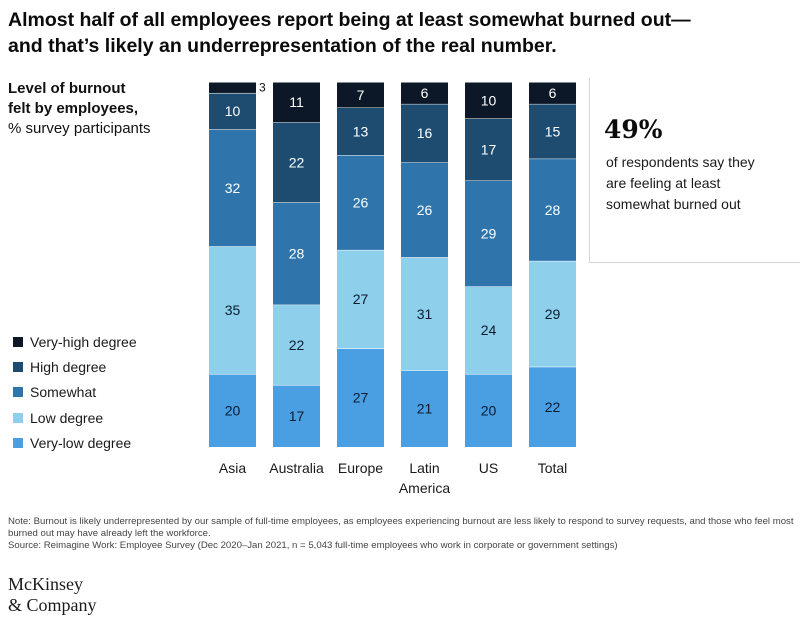 Image resolution: width=800 pixels, height=624 pixels. I want to click on bar-segment-us-very-low-degree, so click(488, 410).